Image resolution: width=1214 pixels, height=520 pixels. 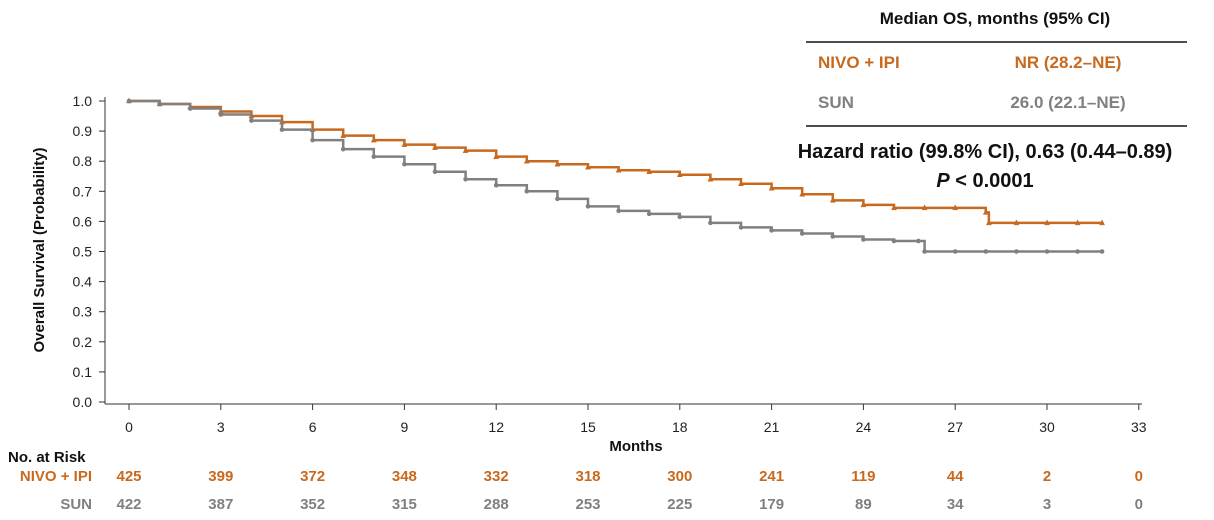 I want to click on y-tick-label: 0.2, so click(x=83, y=342).